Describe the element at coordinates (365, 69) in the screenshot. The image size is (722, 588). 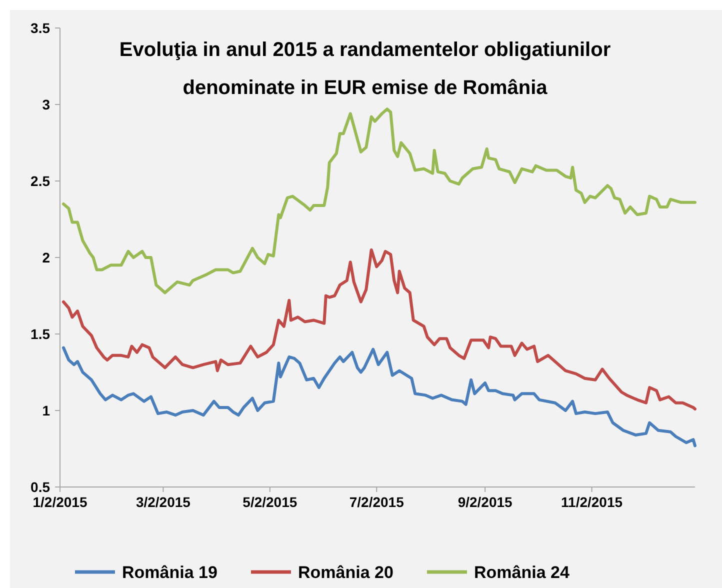
I see `text: Evoluţia in anul 2015 a randamentelor obligatiunilor denominate in EUR emise de România` at that location.